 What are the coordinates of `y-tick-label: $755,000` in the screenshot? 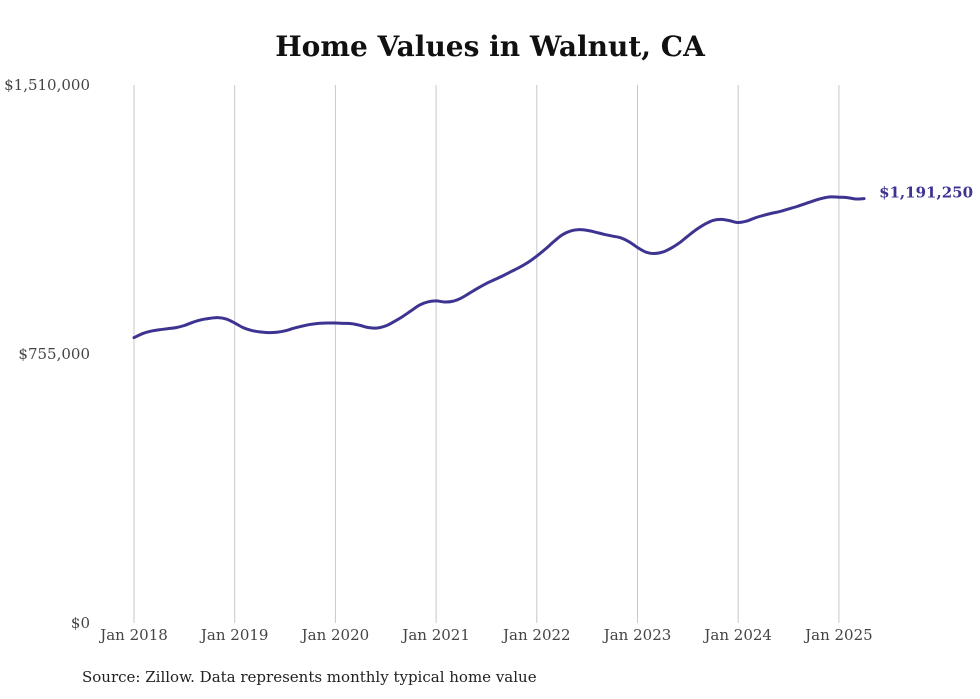 It's located at (54, 354).